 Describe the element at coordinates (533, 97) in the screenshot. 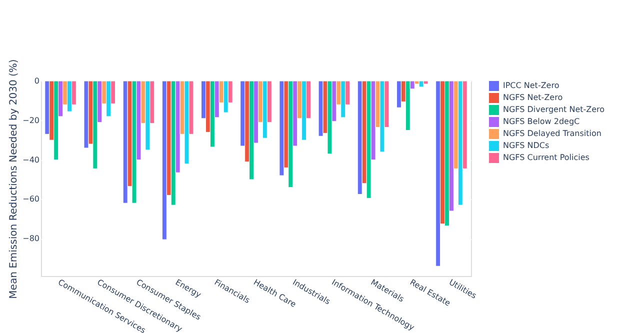

I see `legend-label: NGFS Net-Zero` at that location.